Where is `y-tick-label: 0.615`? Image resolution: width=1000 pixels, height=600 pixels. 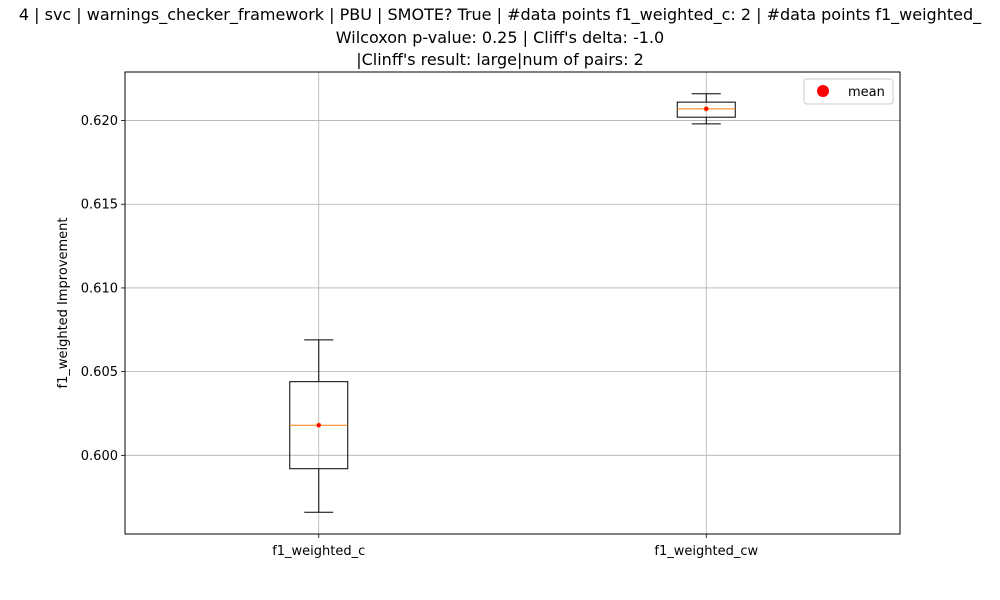
y-tick-label: 0.615 is located at coordinates (99, 205).